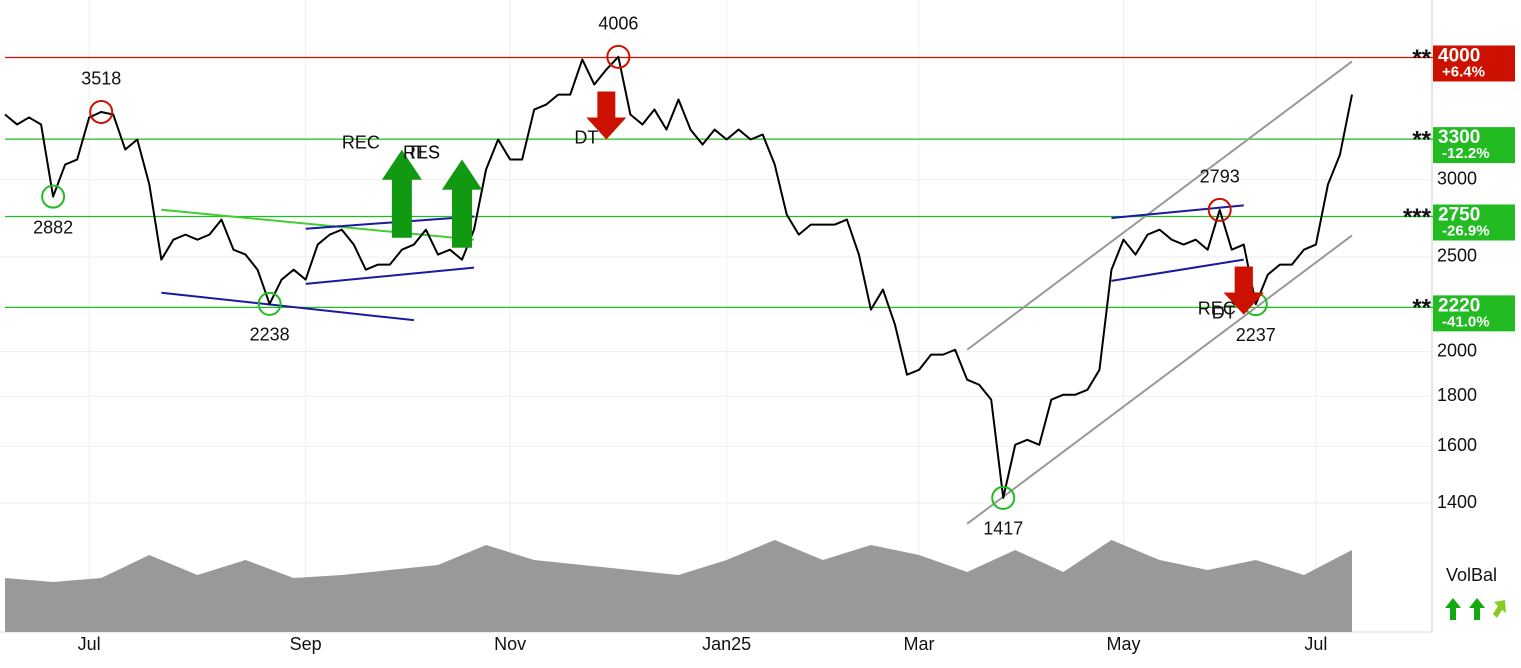  Describe the element at coordinates (1457, 445) in the screenshot. I see `y-tick-label: 1600` at that location.